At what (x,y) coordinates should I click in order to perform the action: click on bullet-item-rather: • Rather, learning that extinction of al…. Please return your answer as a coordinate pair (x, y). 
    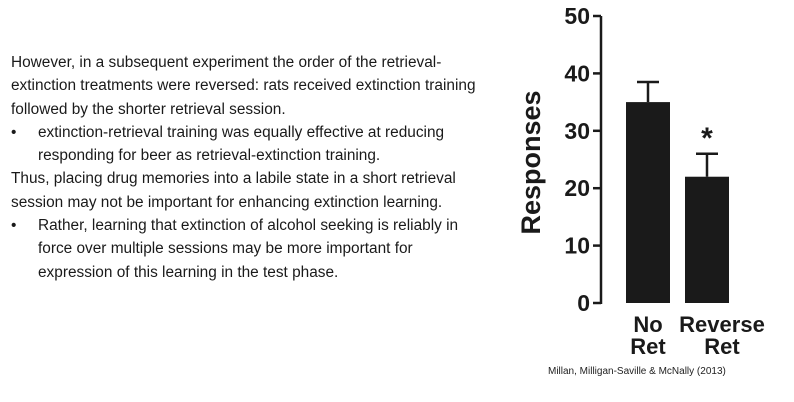
    Looking at the image, I should click on (250, 249).